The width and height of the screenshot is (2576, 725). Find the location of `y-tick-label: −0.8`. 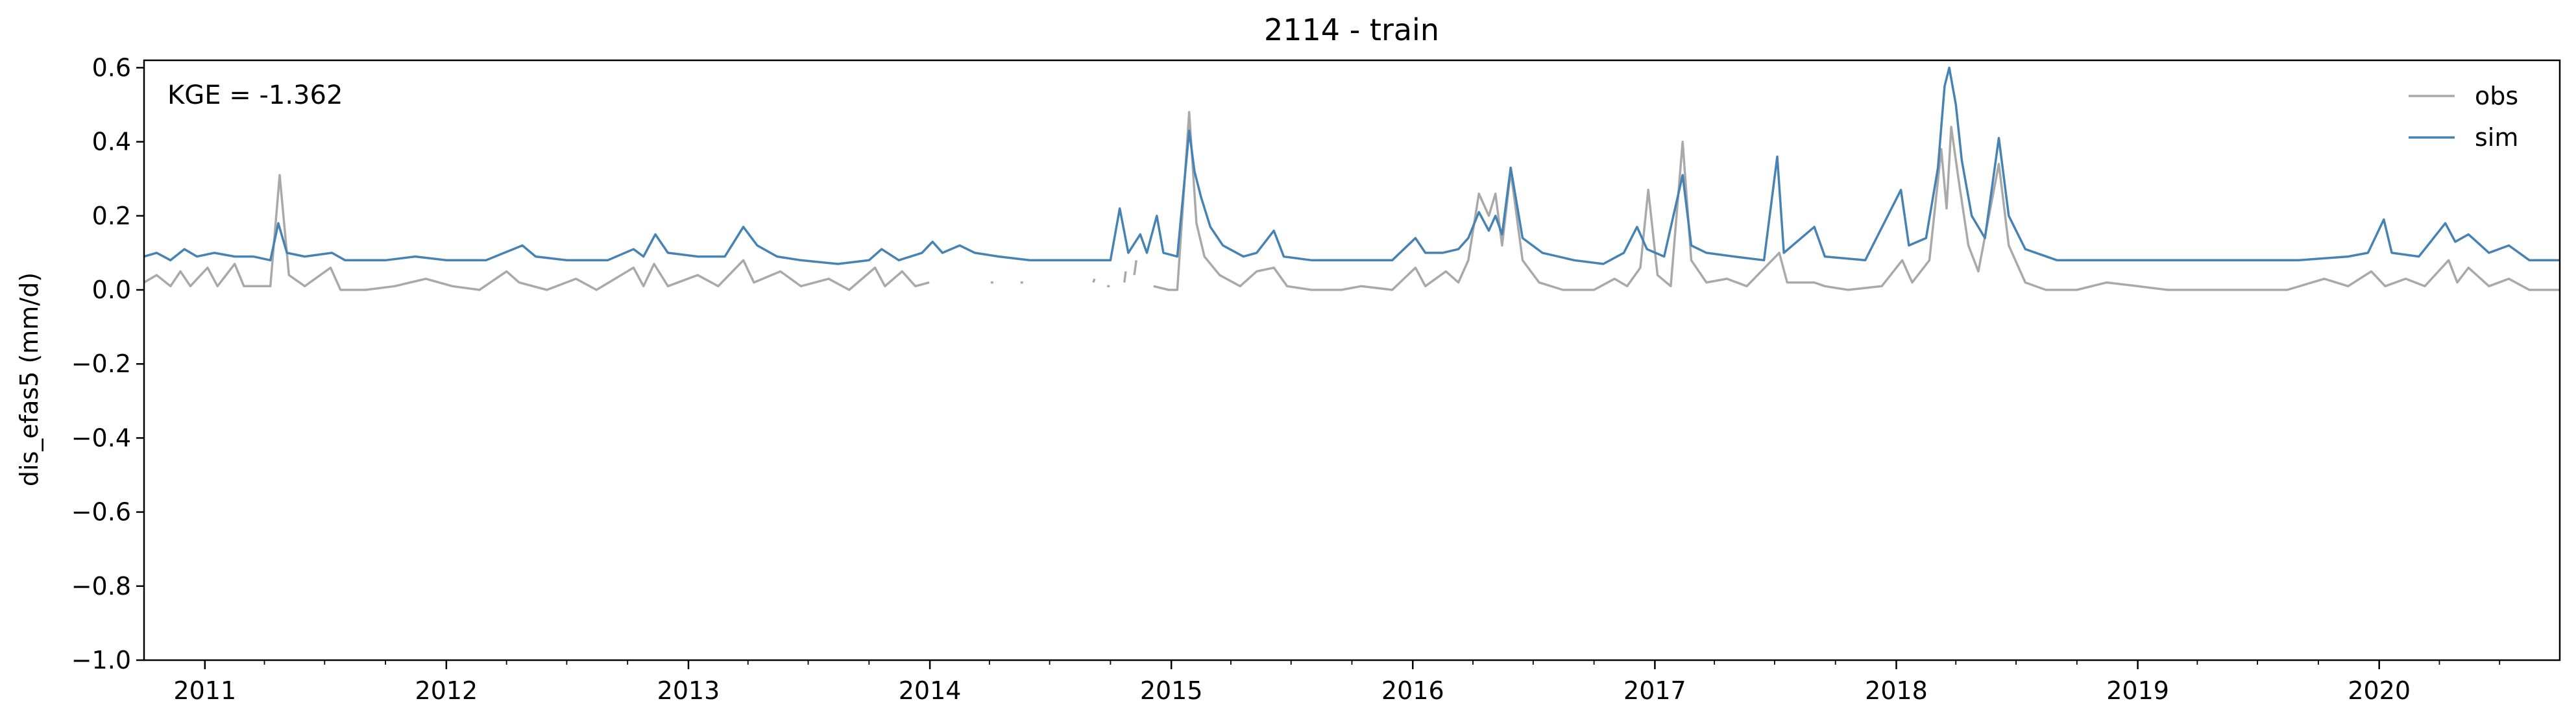

y-tick-label: −0.8 is located at coordinates (101, 586).